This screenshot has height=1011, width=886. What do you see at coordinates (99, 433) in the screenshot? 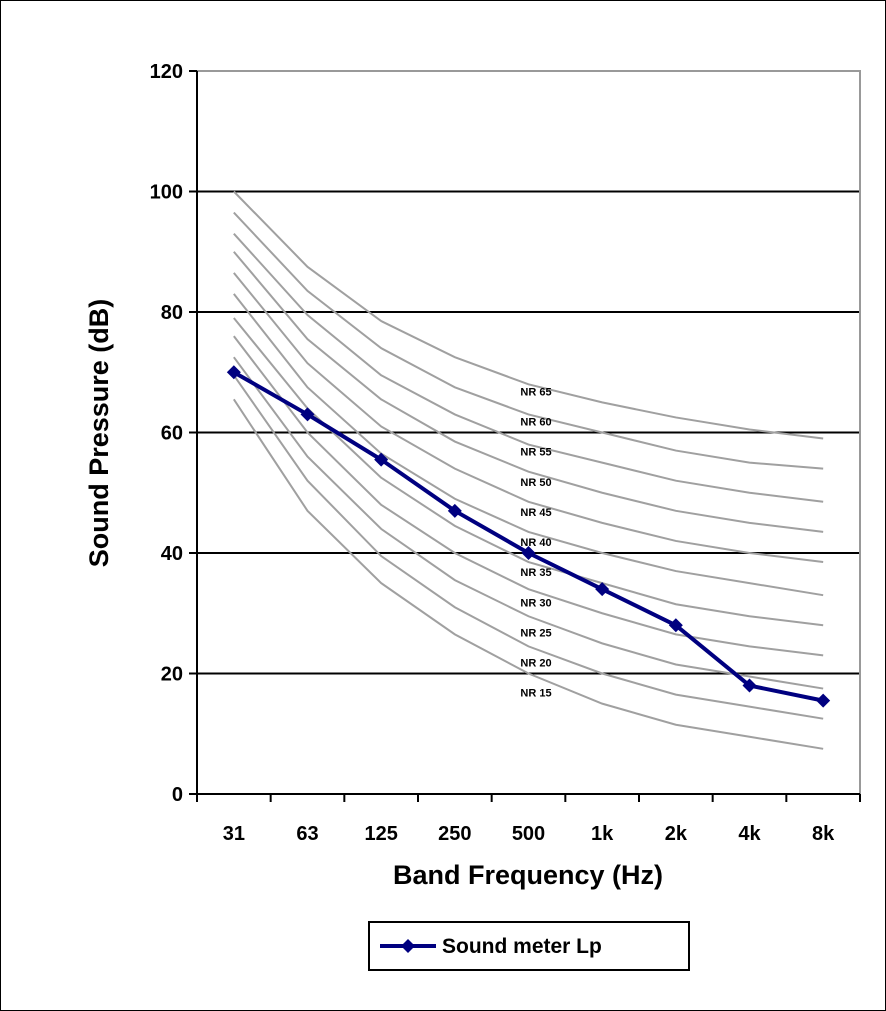
I see `y-axis-title: Sound Pressure (dB)` at bounding box center [99, 433].